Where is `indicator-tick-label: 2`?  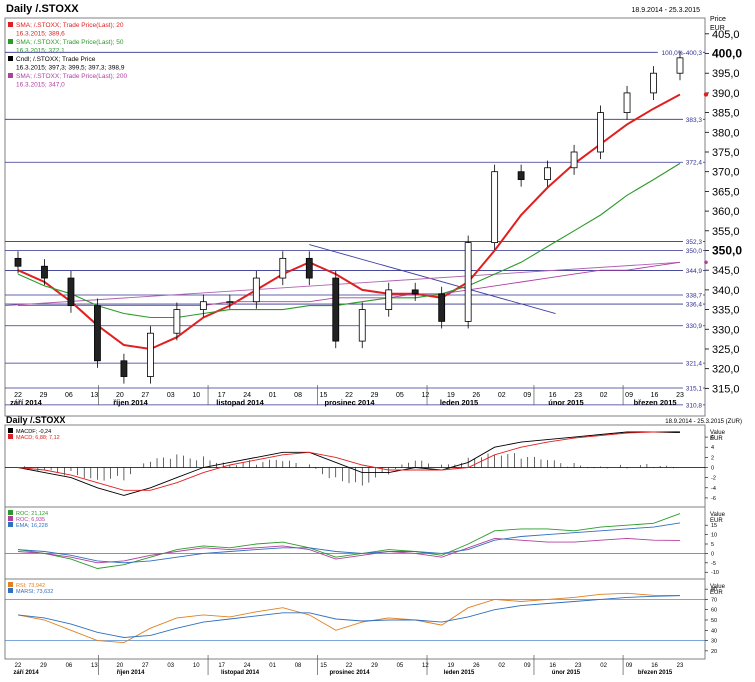
indicator-tick-label: 2 is located at coordinates (712, 458).